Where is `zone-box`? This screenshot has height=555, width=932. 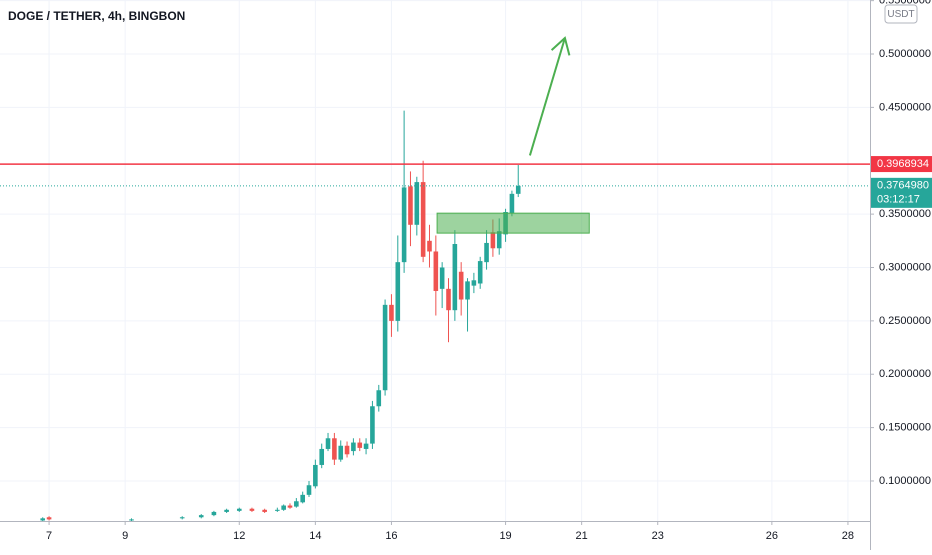
zone-box is located at coordinates (513, 223).